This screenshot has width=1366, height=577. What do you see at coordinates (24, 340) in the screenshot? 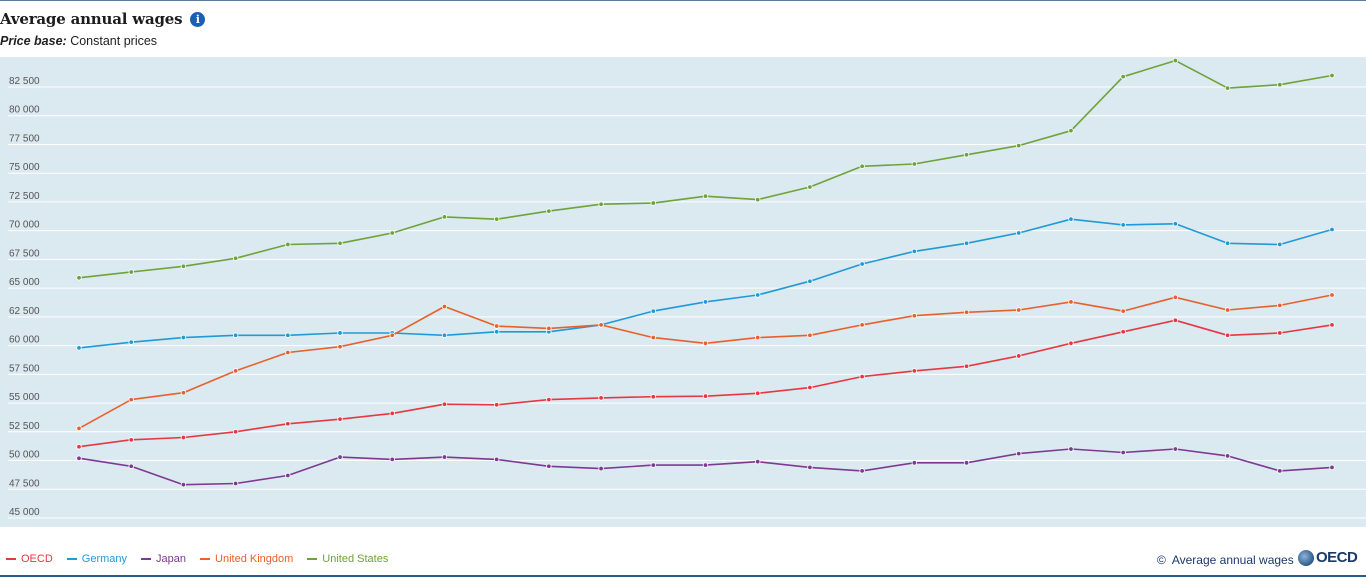
I see `y-tick-label: 60 000` at bounding box center [24, 340].